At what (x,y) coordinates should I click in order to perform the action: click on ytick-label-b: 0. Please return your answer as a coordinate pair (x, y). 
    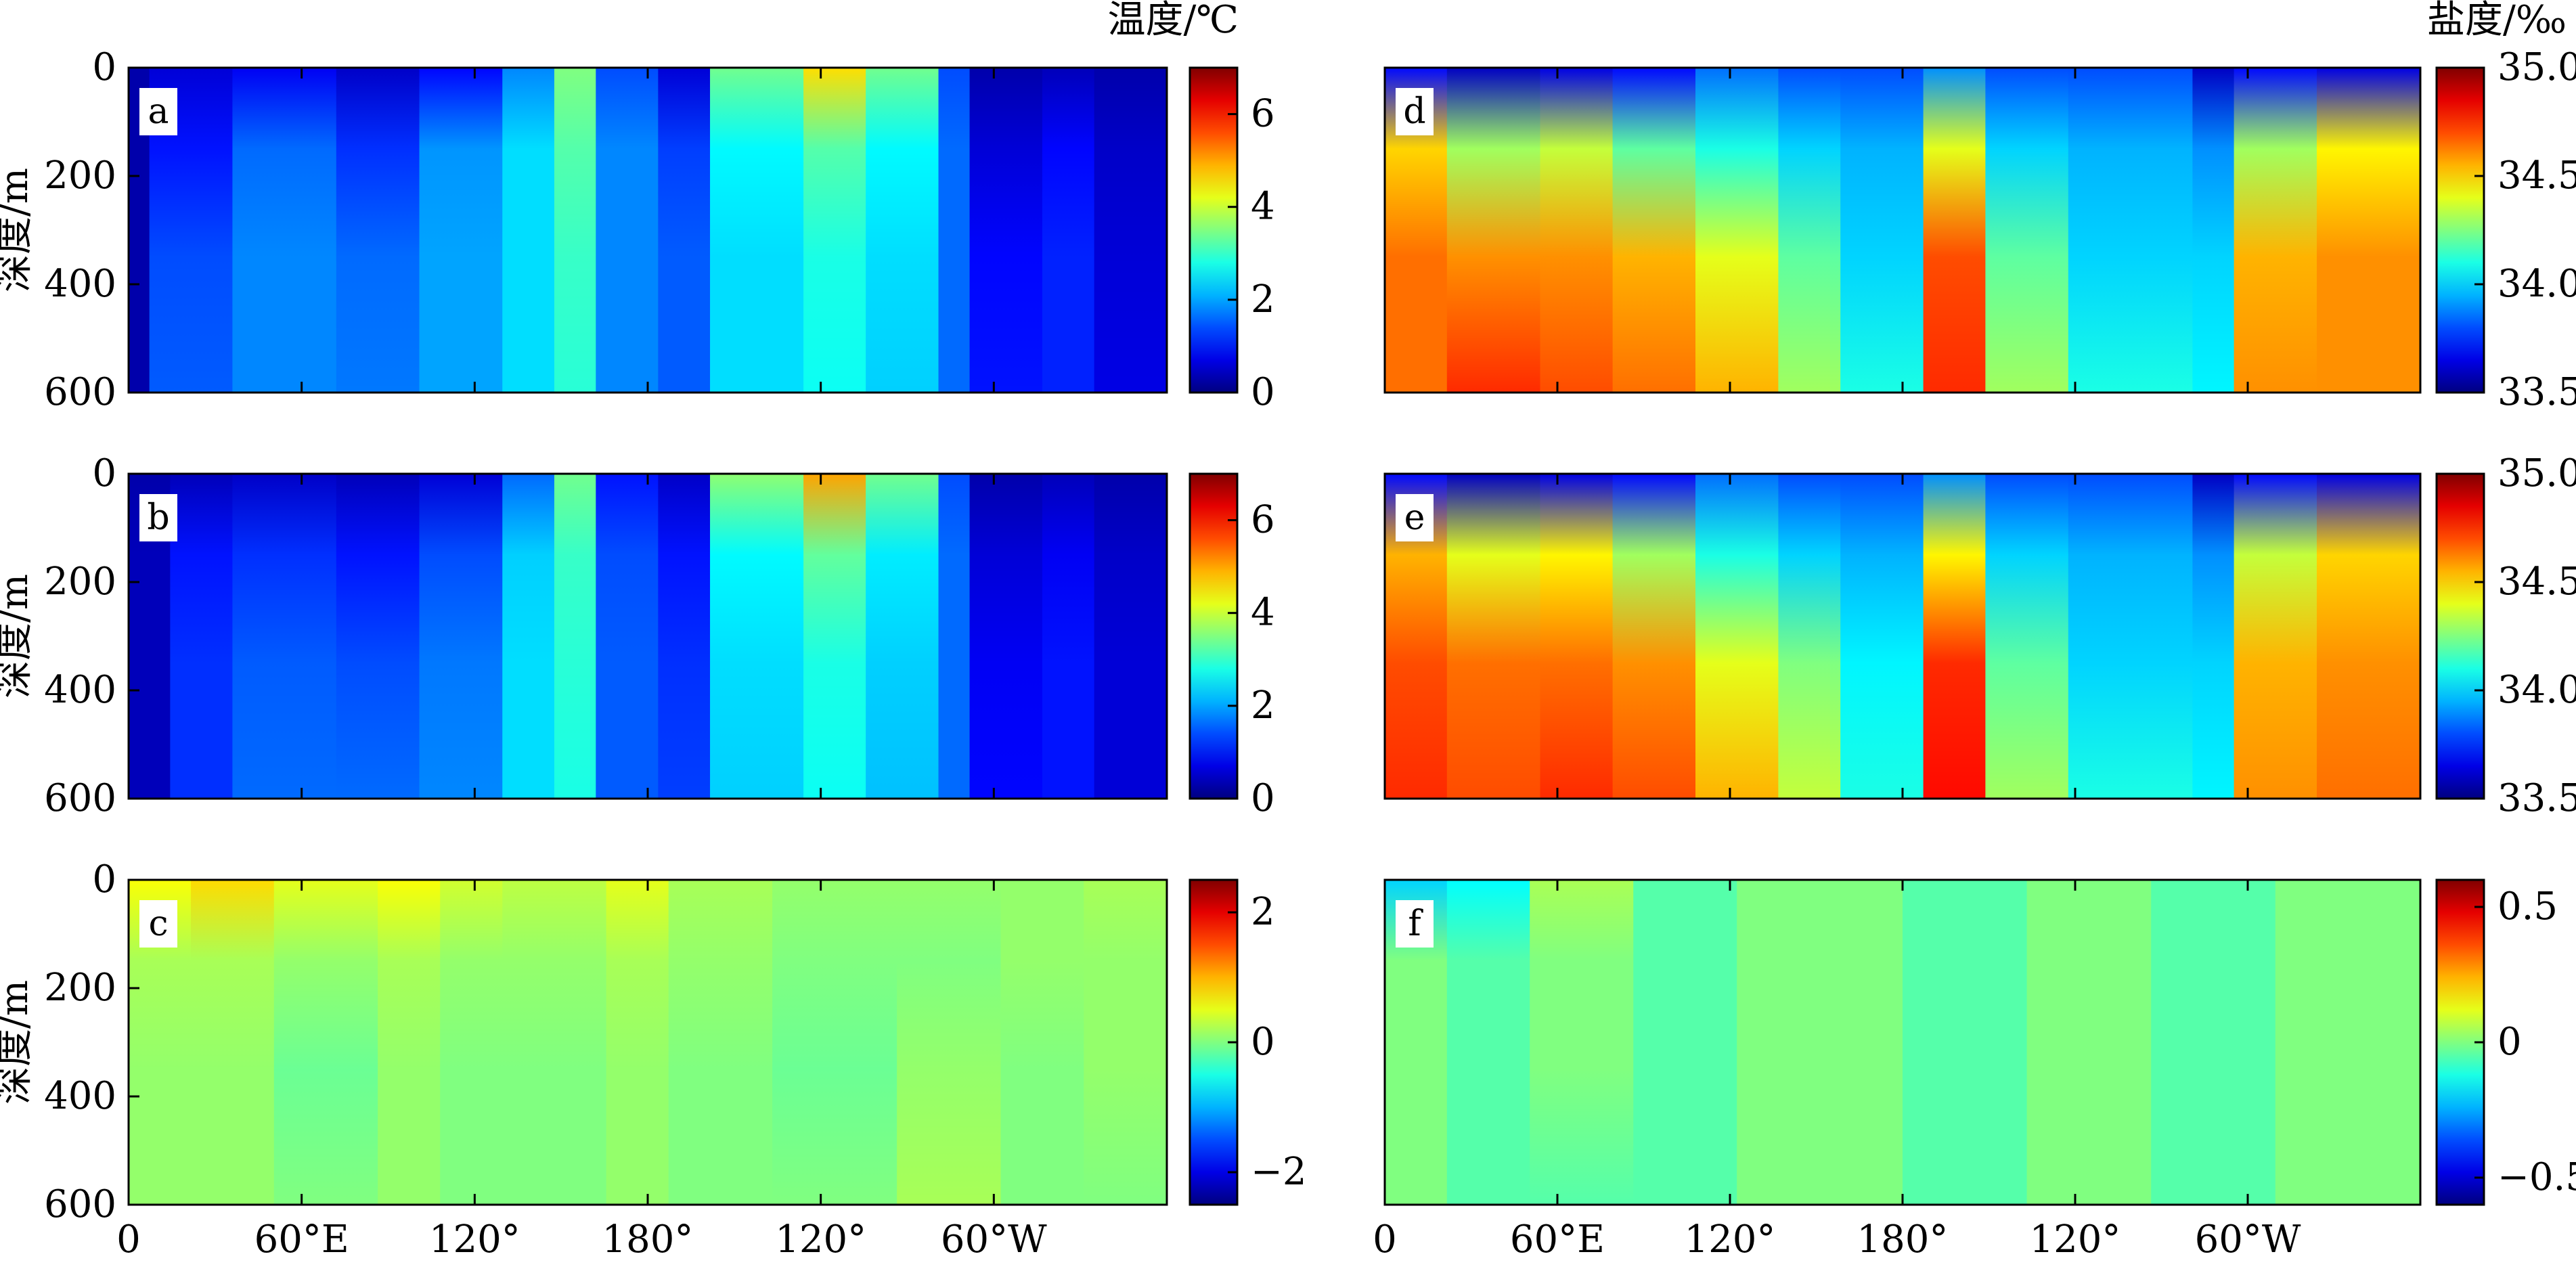
    Looking at the image, I should click on (104, 473).